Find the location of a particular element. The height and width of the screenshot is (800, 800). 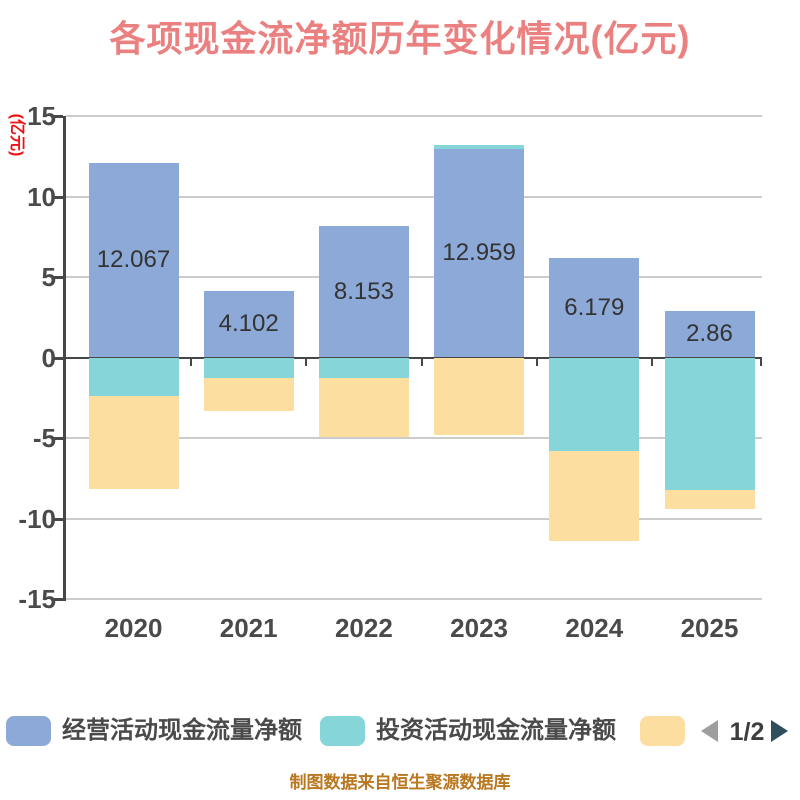

x-tick-label-2023: 2023 is located at coordinates (479, 628).